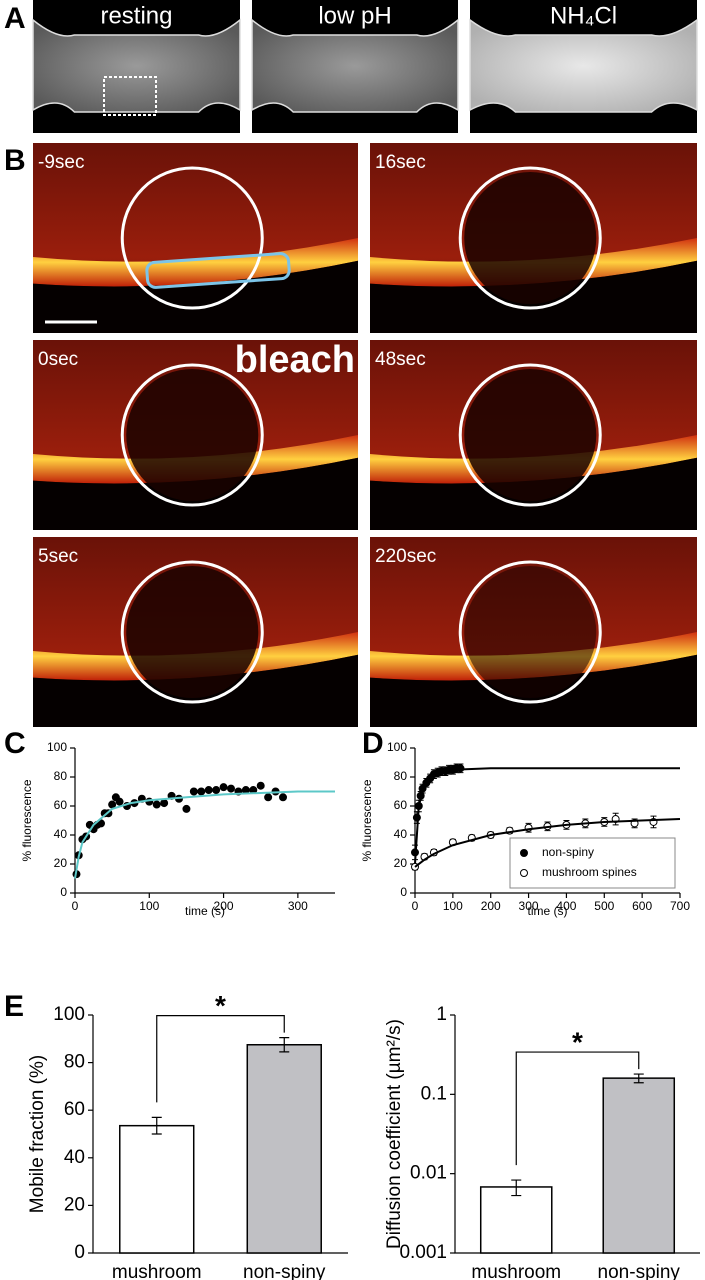 The height and width of the screenshot is (1280, 705). What do you see at coordinates (441, 1014) in the screenshot?
I see `y-tick-label: 1` at bounding box center [441, 1014].